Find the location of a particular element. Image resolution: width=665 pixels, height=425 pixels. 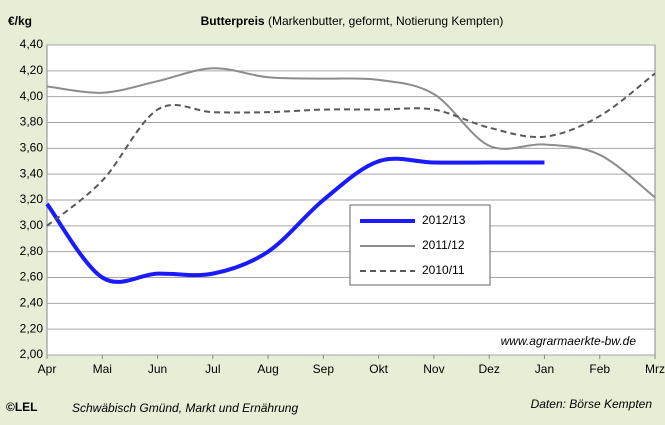

footer-logo: ©LEL is located at coordinates (22, 407).